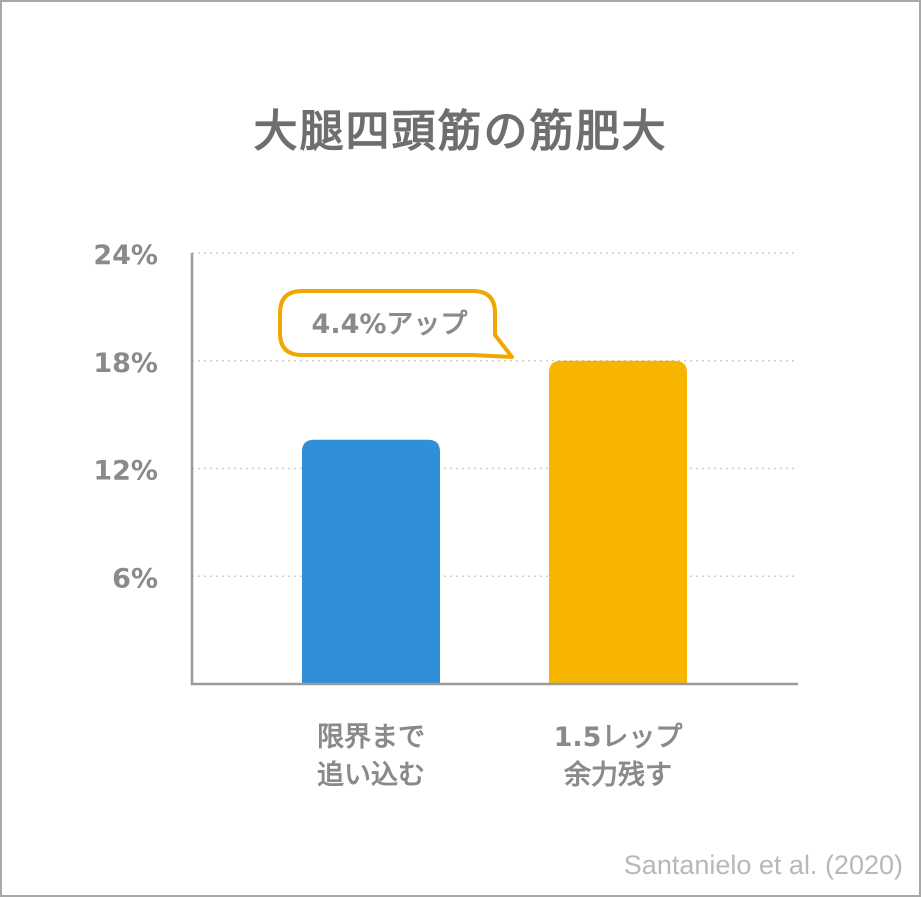 The width and height of the screenshot is (921, 897). I want to click on category-label: 余力残す, so click(617, 775).